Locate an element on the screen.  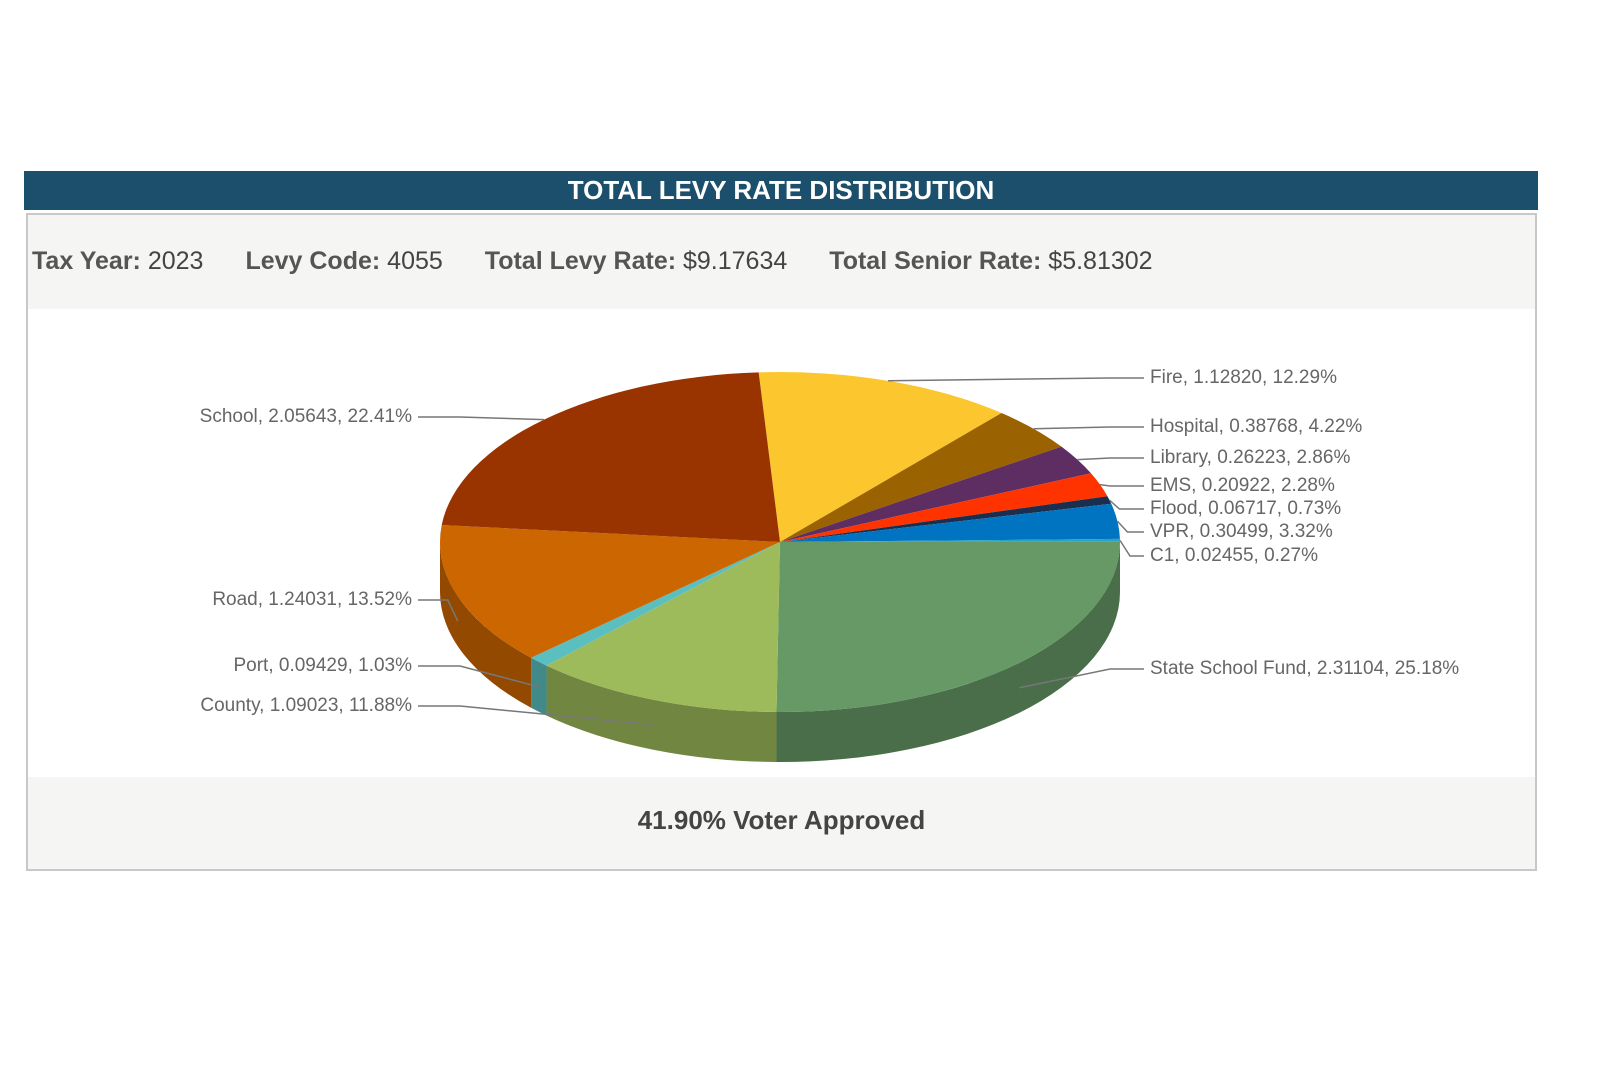
slice-label: Port, 0.09429, 1.03% is located at coordinates (322, 665).